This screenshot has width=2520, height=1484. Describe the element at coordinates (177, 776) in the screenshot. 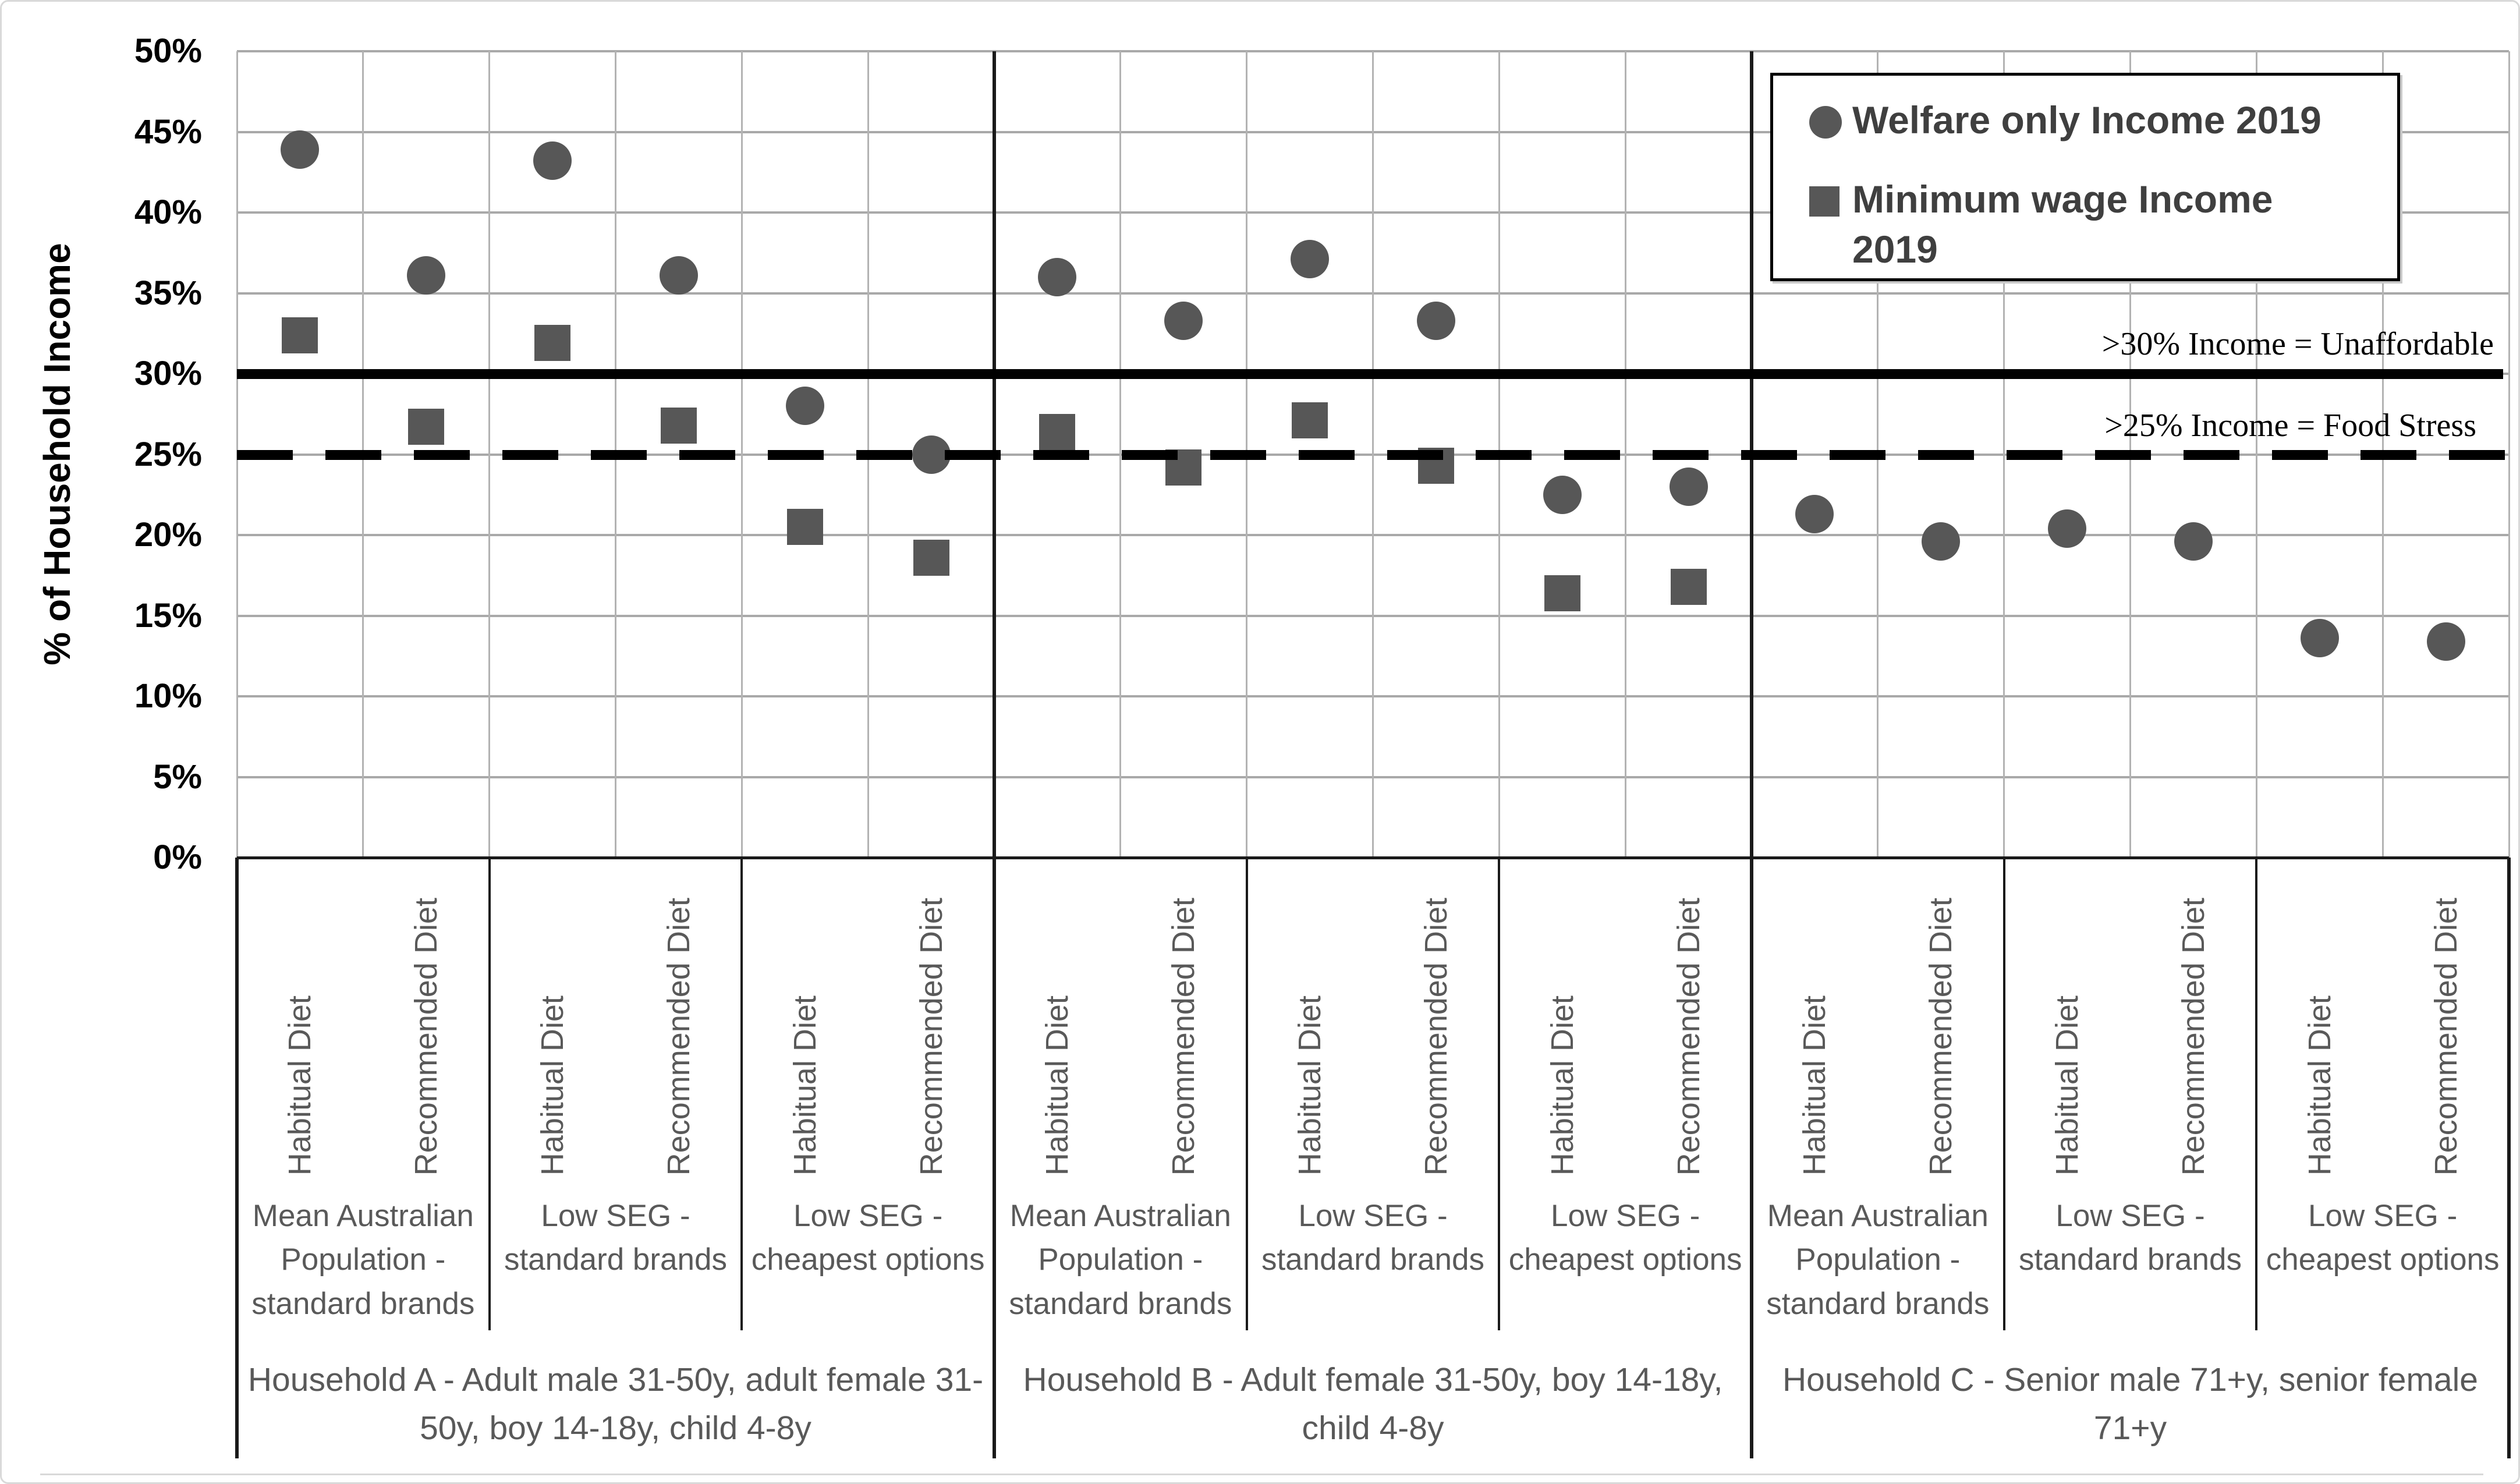

I see `y-axis-tick-label: 5%` at that location.